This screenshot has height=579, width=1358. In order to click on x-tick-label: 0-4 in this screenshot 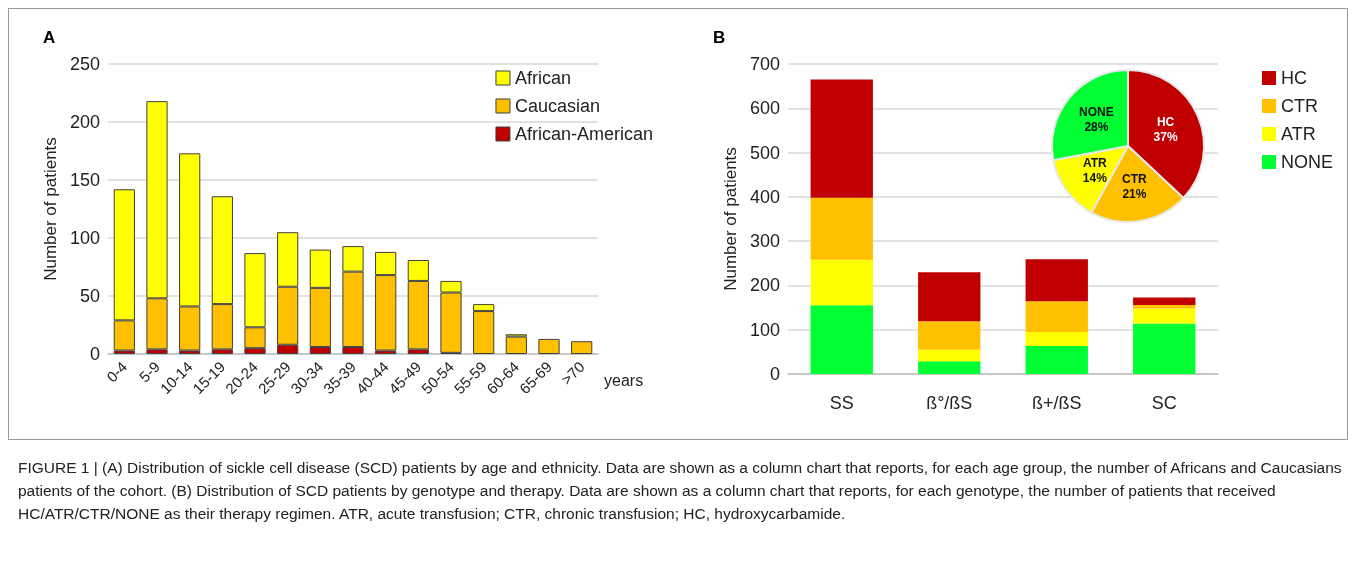, I will do `click(117, 371)`.